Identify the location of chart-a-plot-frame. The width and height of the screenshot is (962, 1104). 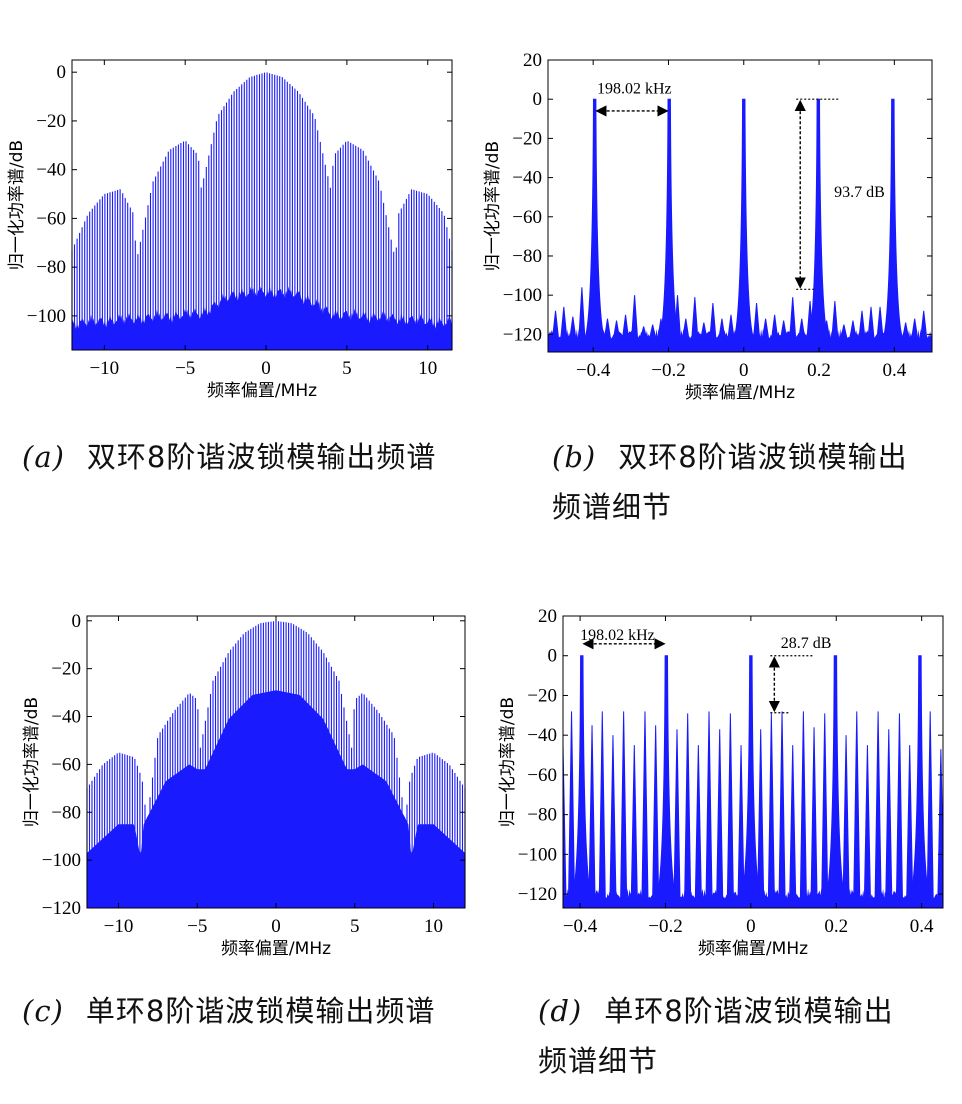
(262, 205).